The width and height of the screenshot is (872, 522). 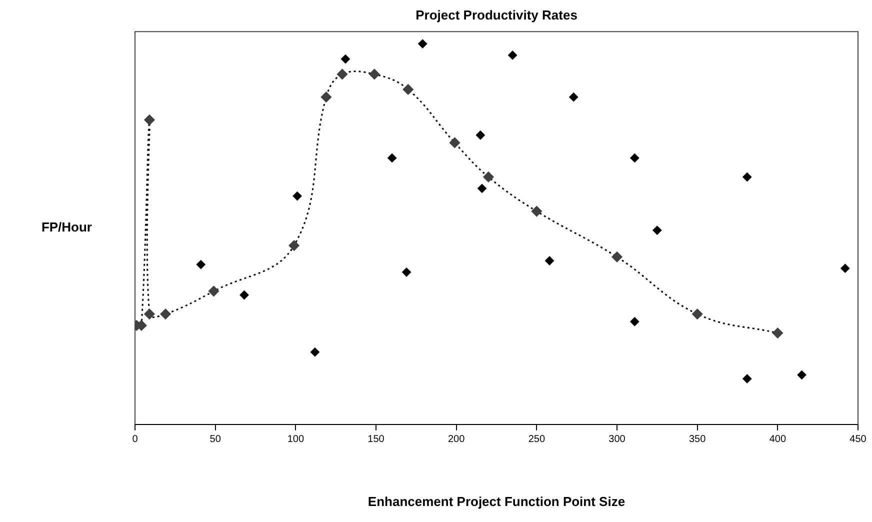 What do you see at coordinates (497, 501) in the screenshot?
I see `x-axis-title: Enhancement Project Function Point Size` at bounding box center [497, 501].